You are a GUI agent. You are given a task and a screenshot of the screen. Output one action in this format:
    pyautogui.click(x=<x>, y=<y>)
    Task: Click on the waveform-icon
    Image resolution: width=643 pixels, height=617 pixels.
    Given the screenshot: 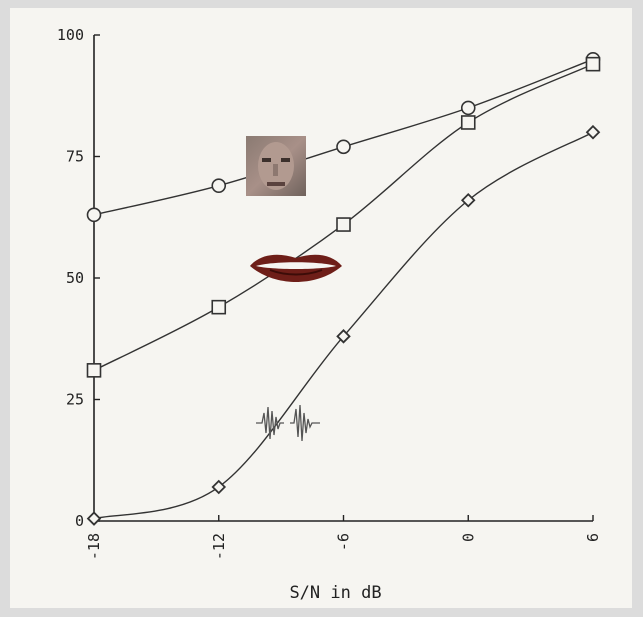 What is the action you would take?
    pyautogui.click(x=288, y=423)
    